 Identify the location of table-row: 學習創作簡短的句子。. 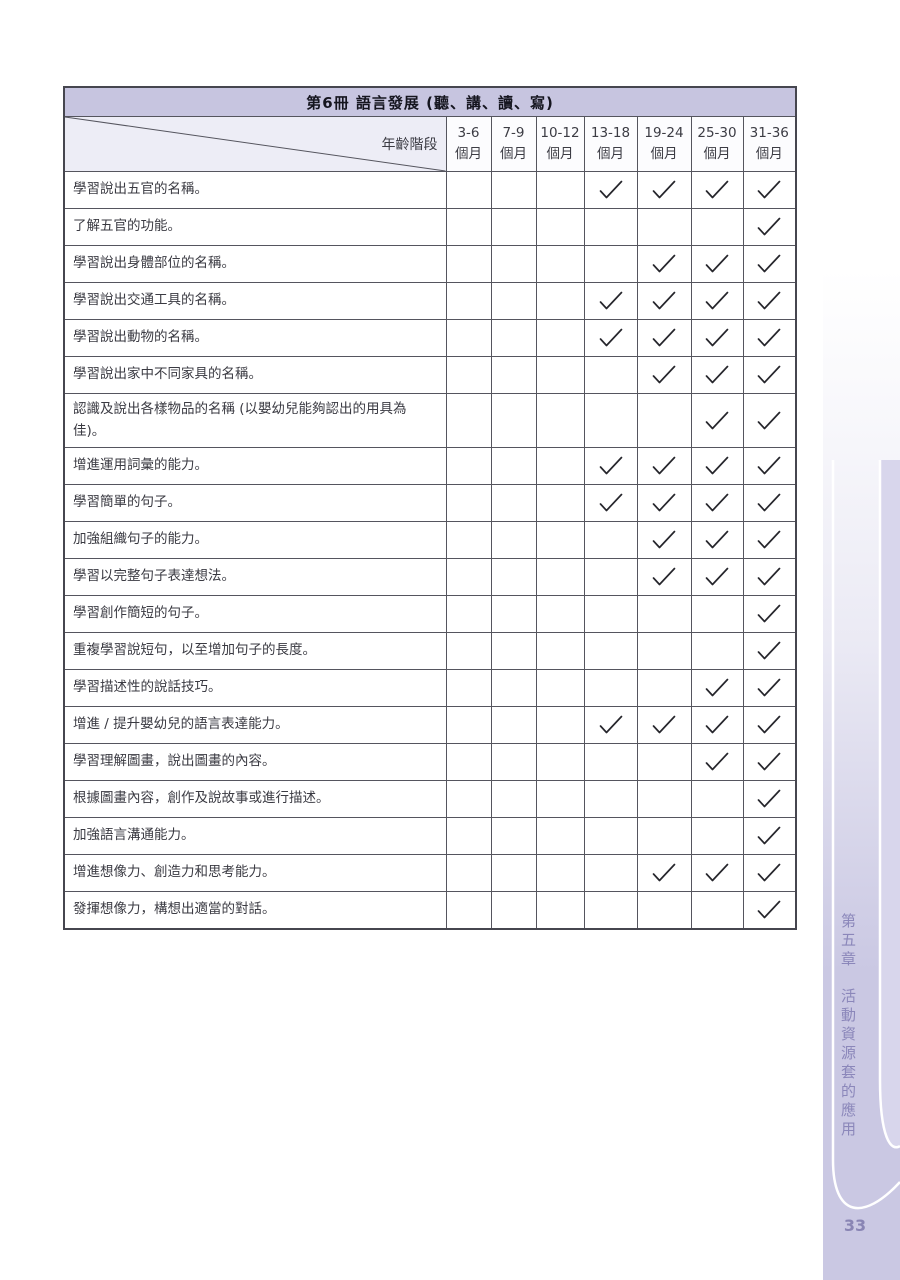
(430, 614).